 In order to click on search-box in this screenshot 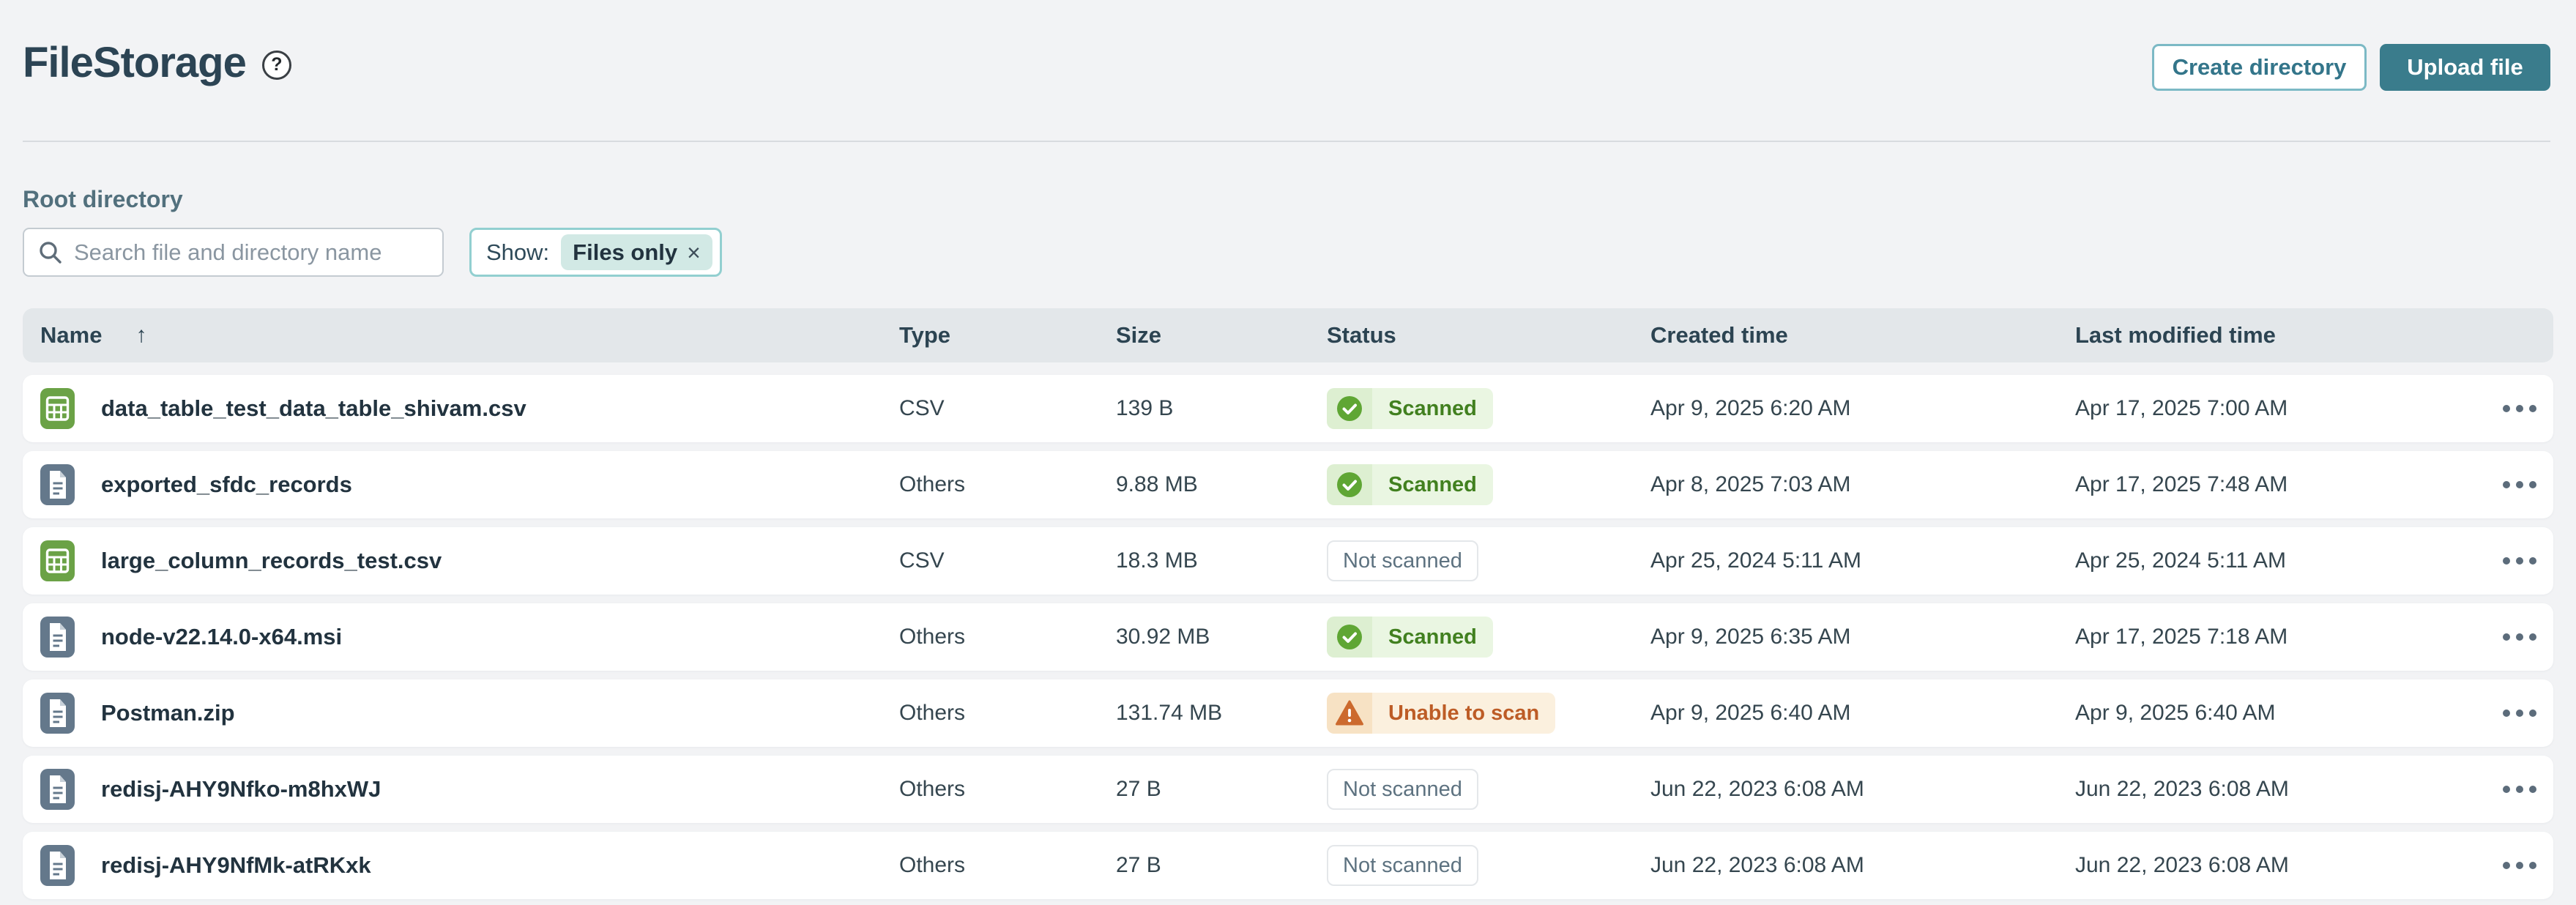, I will do `click(233, 253)`.